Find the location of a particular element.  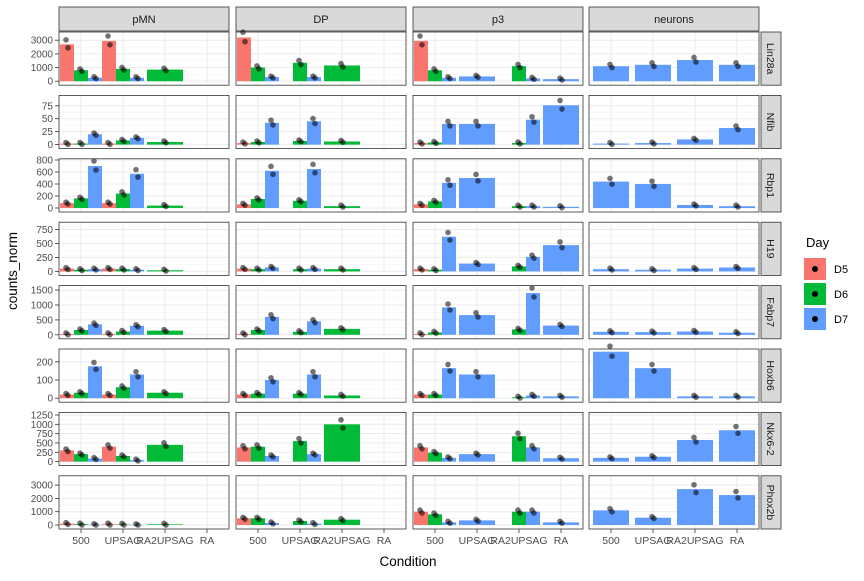

x-tick-label: 500 is located at coordinates (435, 541).